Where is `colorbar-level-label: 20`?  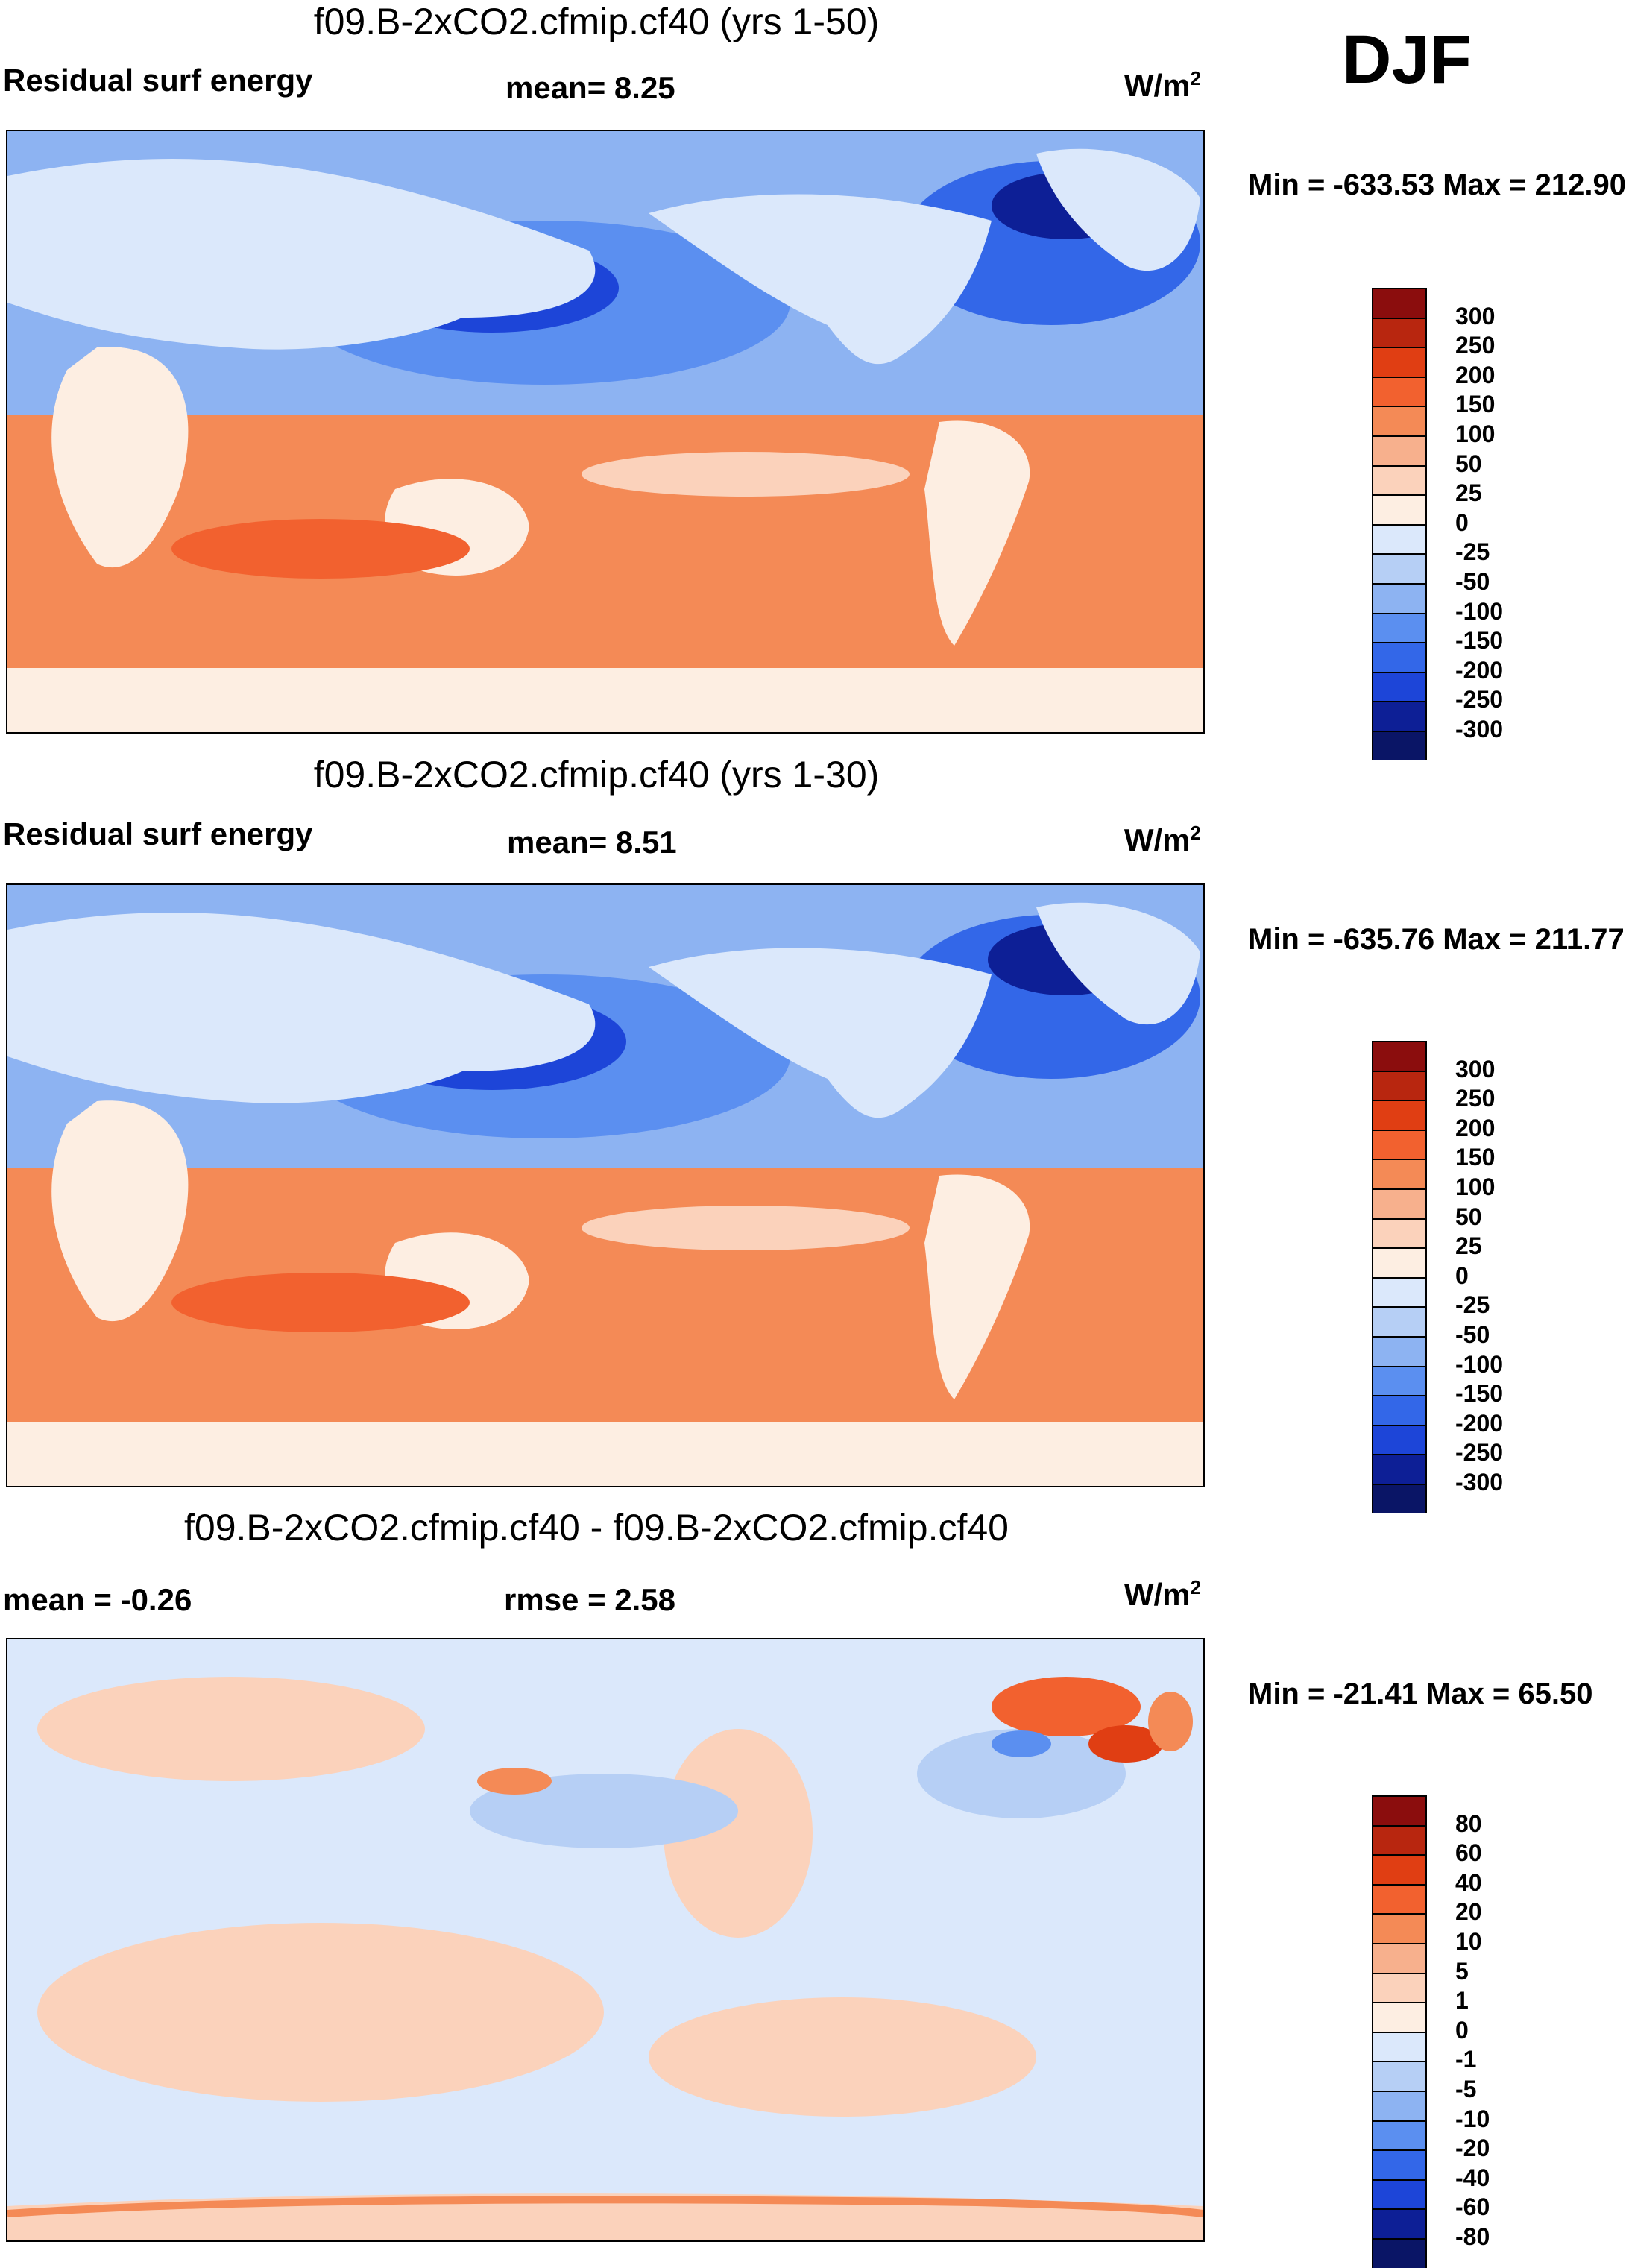
colorbar-level-label: 20 is located at coordinates (1468, 1912).